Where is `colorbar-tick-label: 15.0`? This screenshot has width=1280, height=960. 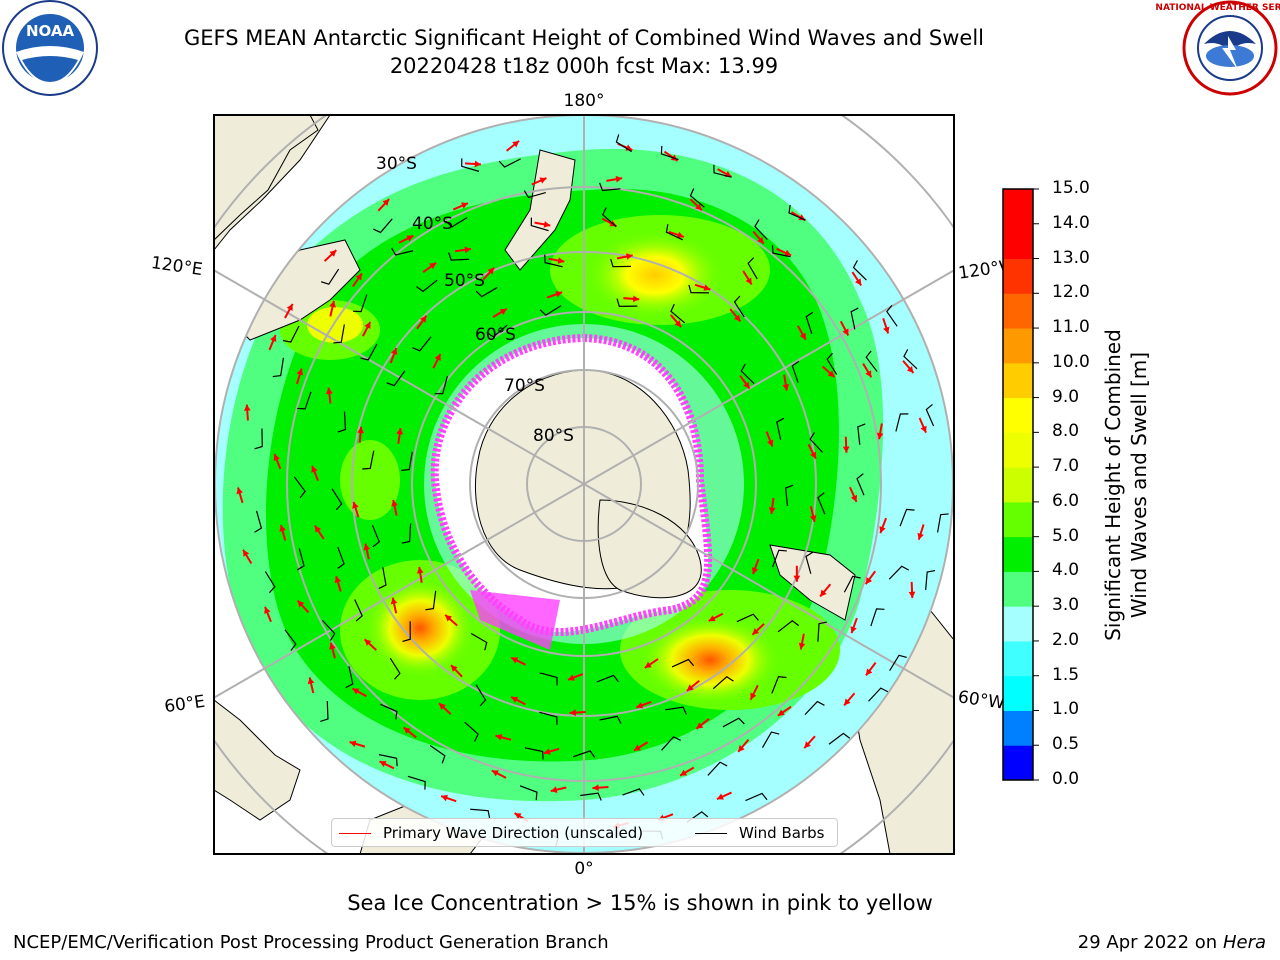
colorbar-tick-label: 15.0 is located at coordinates (1071, 188).